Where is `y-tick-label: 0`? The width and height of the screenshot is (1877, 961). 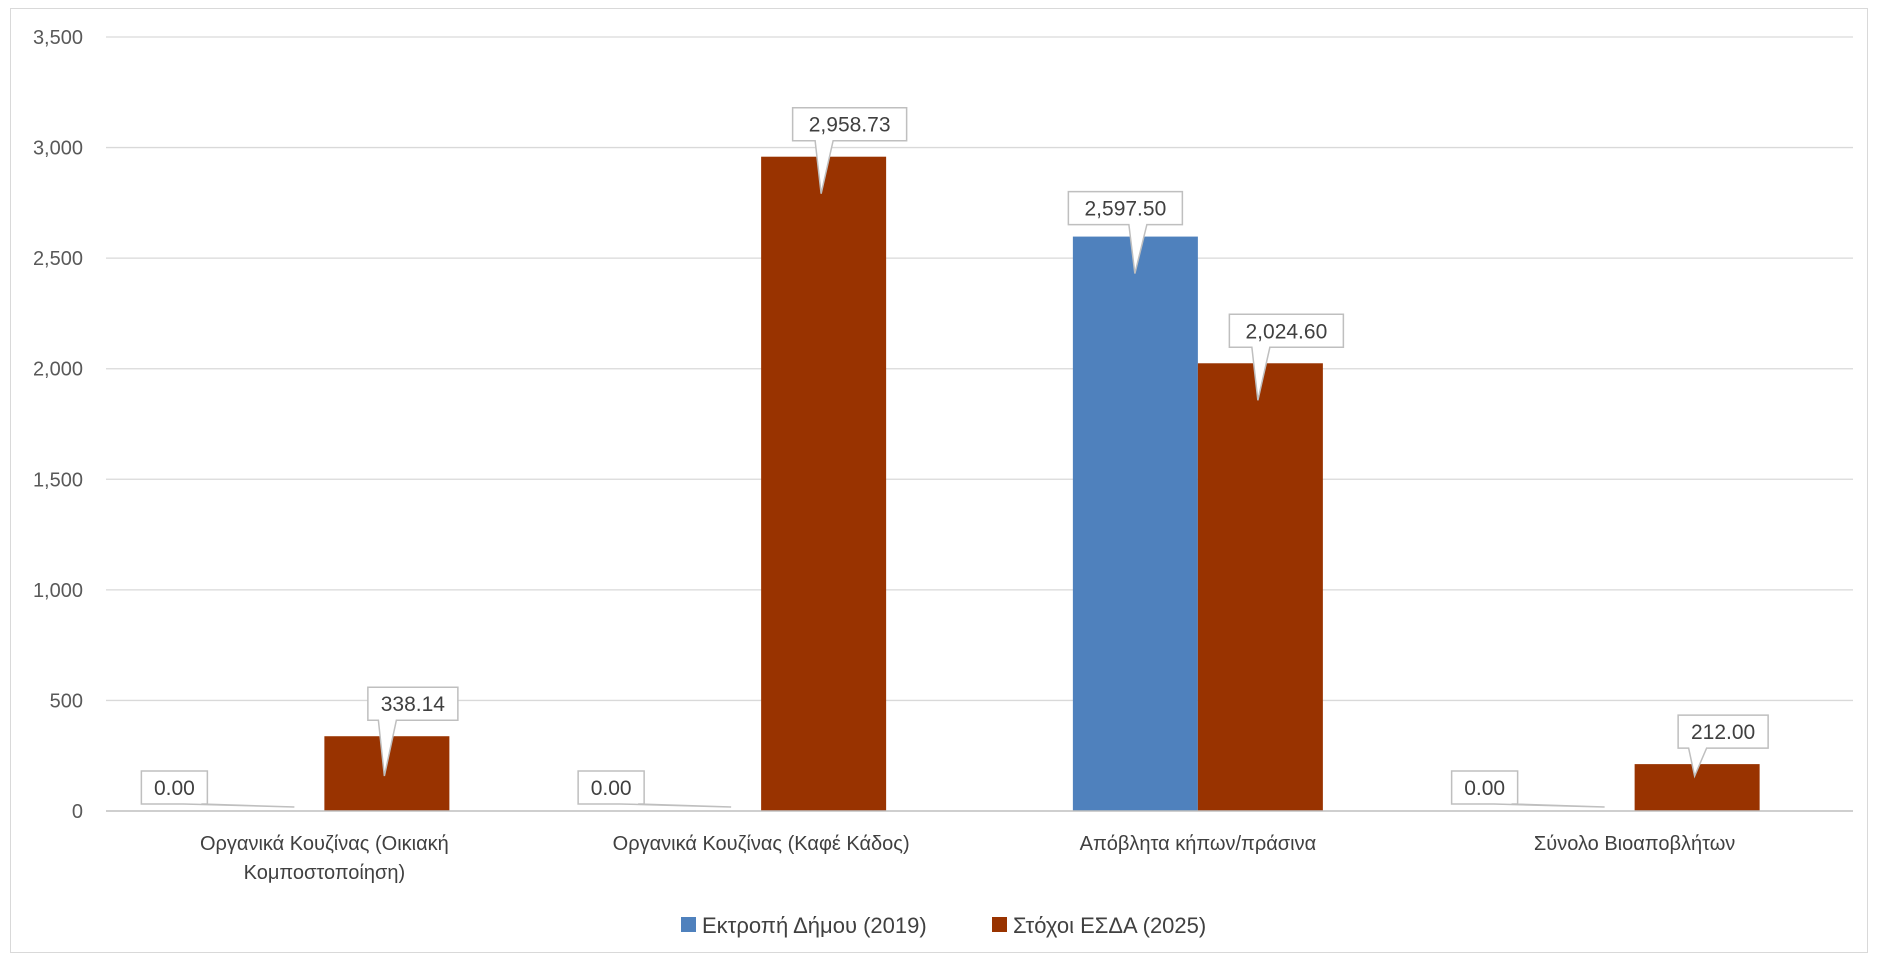
y-tick-label: 0 is located at coordinates (77, 812).